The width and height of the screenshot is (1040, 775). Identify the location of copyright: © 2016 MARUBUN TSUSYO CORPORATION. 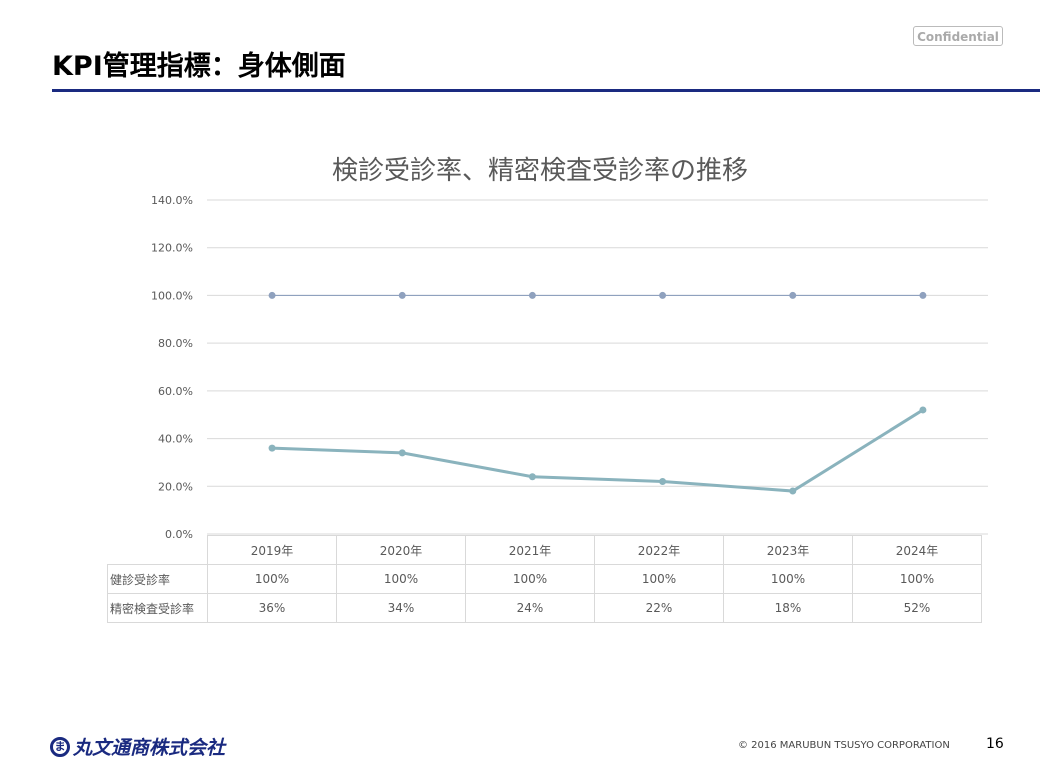
(844, 745).